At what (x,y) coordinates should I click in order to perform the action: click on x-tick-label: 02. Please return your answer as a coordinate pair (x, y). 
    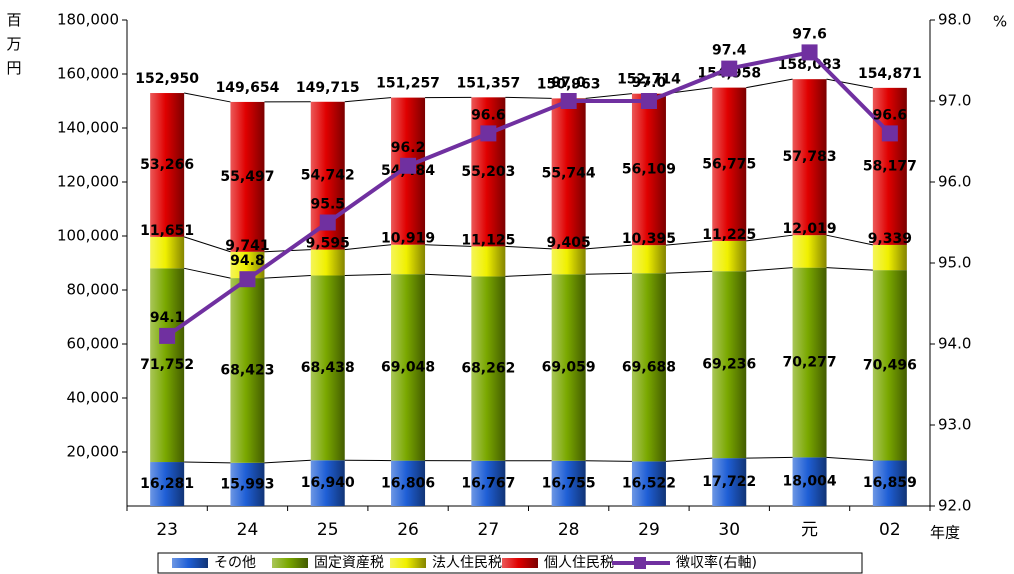
    Looking at the image, I should click on (890, 530).